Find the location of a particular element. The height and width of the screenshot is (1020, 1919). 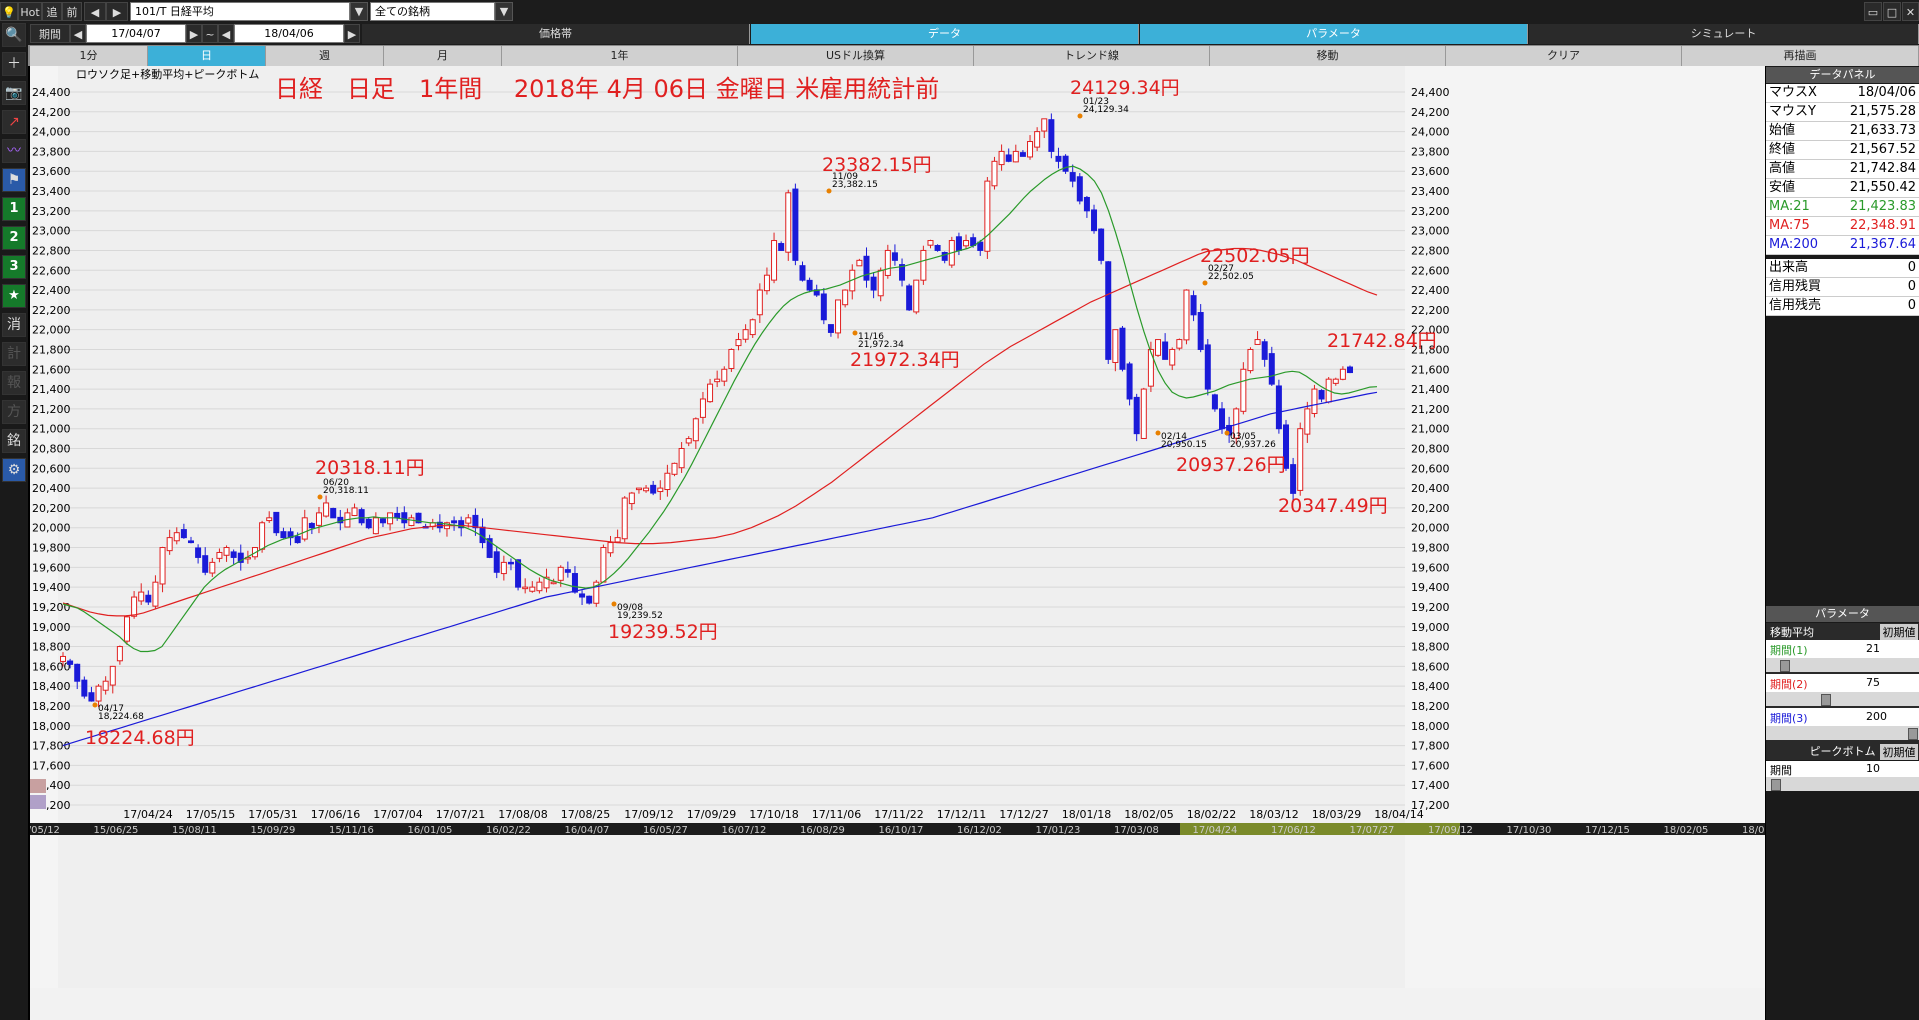

preset-3-button: 3 is located at coordinates (14, 267).